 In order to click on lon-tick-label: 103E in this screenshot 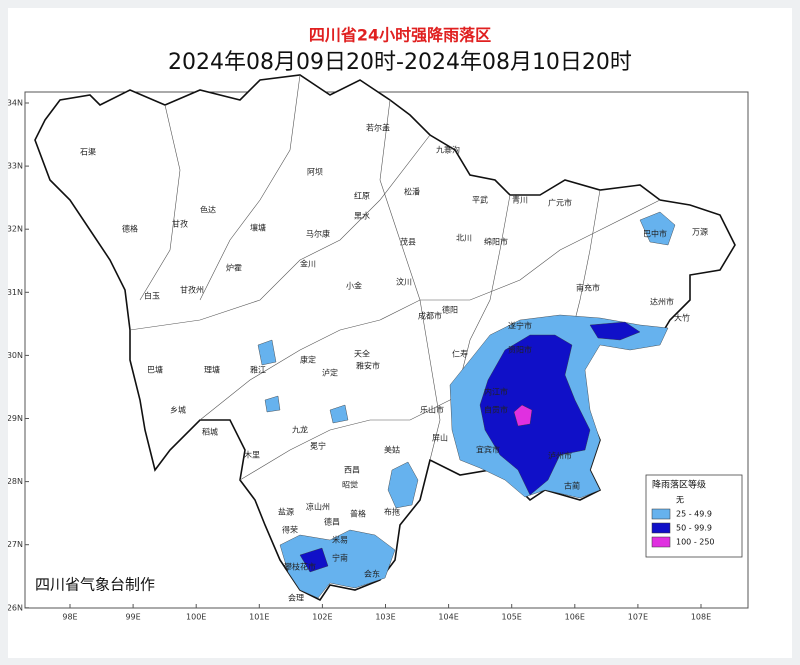, I will do `click(385, 617)`.